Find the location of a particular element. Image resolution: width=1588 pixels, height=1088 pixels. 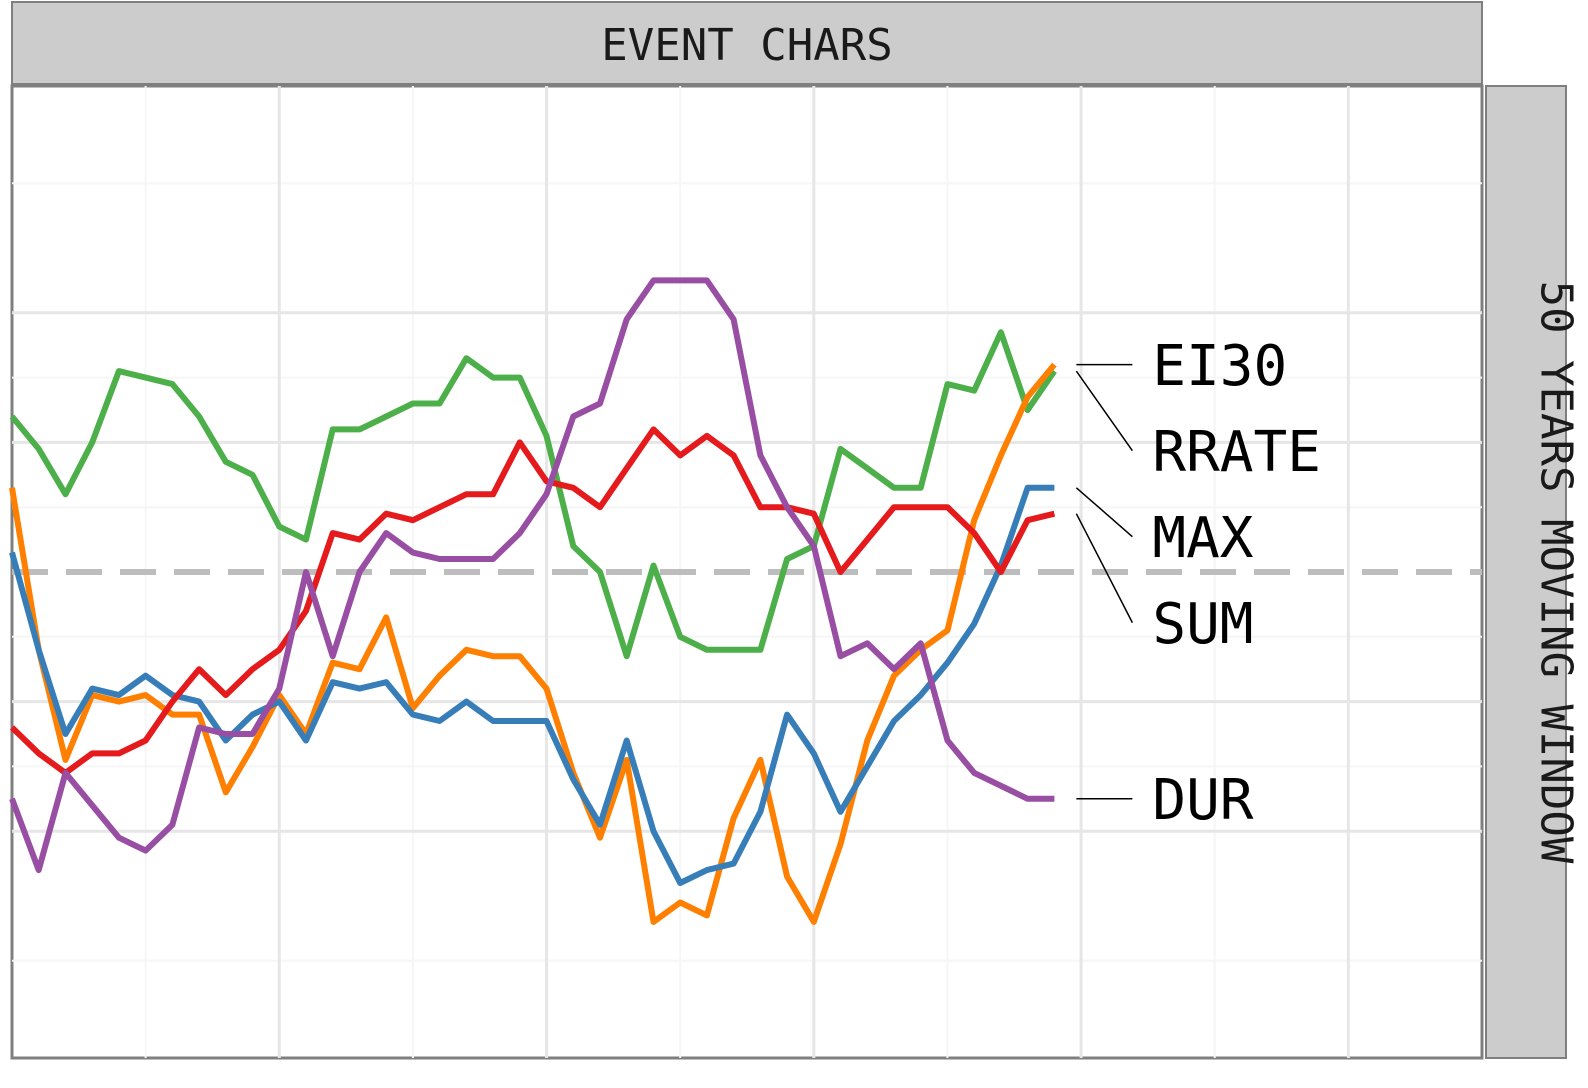

label-right-sum: SUM is located at coordinates (1202, 624).